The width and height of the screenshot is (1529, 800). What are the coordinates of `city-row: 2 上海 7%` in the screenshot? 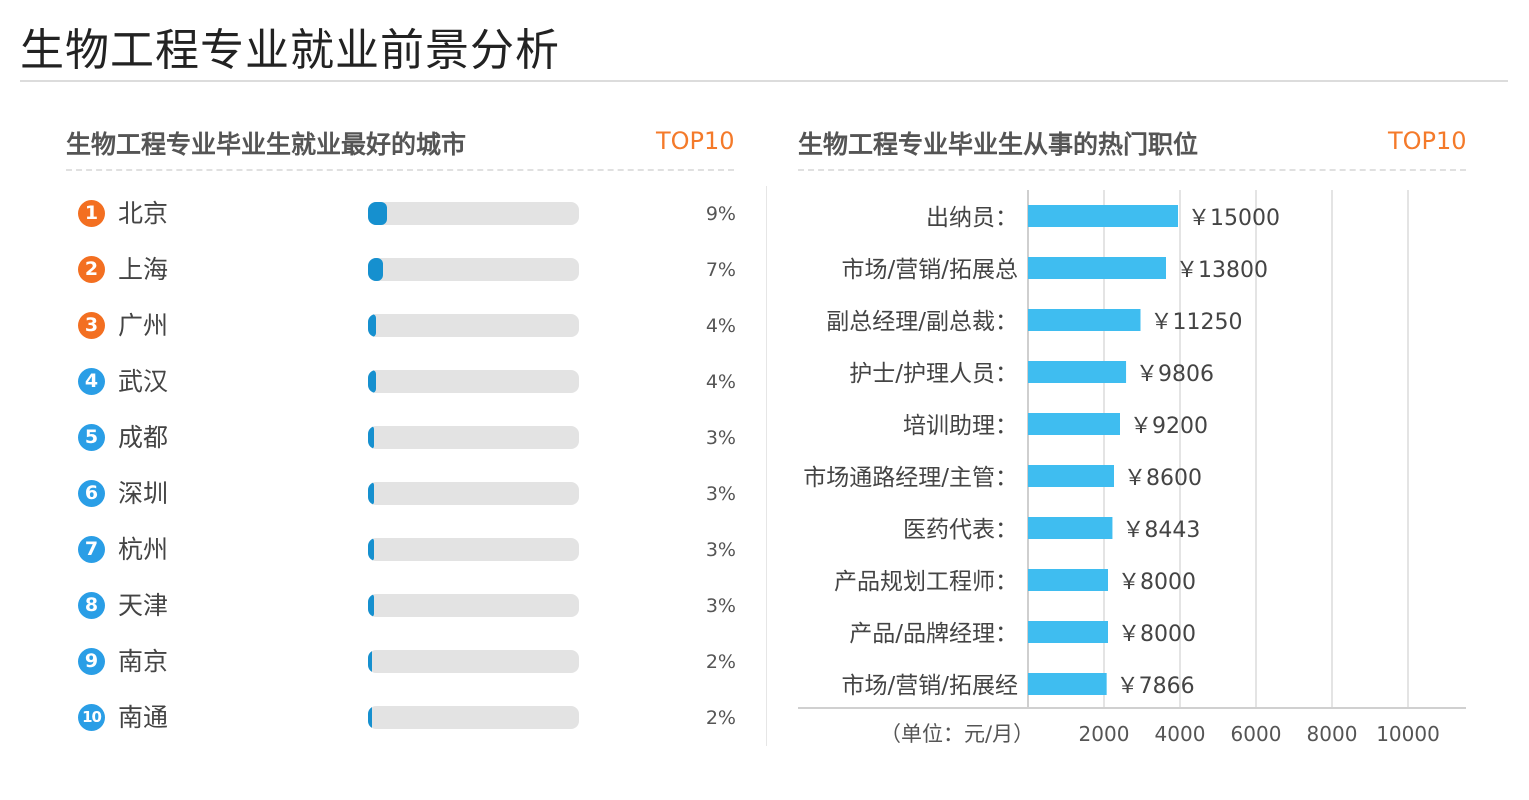 It's located at (408, 270).